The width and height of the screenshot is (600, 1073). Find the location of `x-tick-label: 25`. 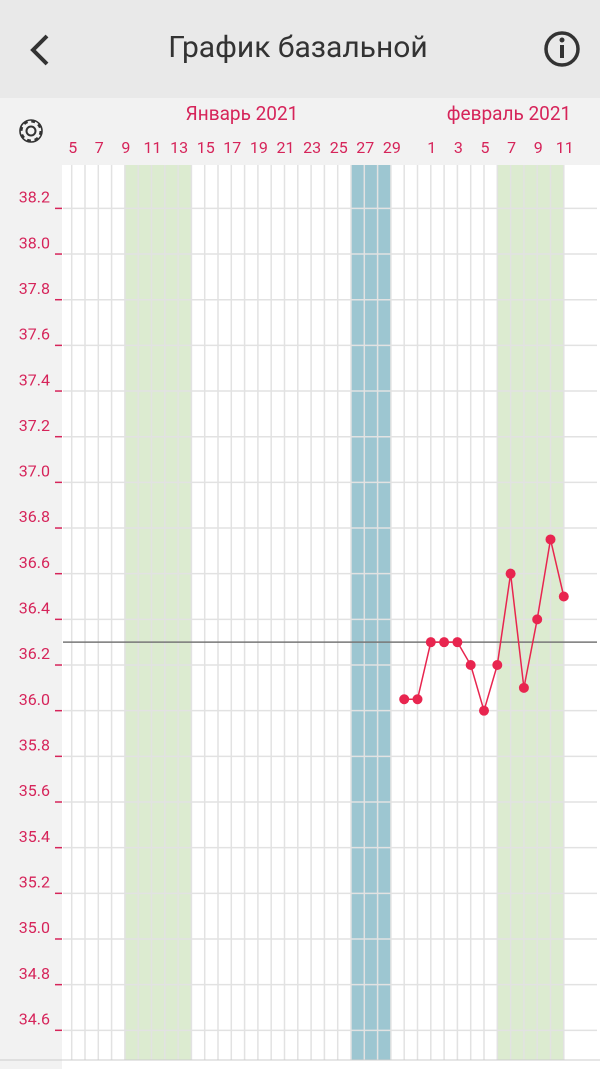

x-tick-label: 25 is located at coordinates (339, 147).